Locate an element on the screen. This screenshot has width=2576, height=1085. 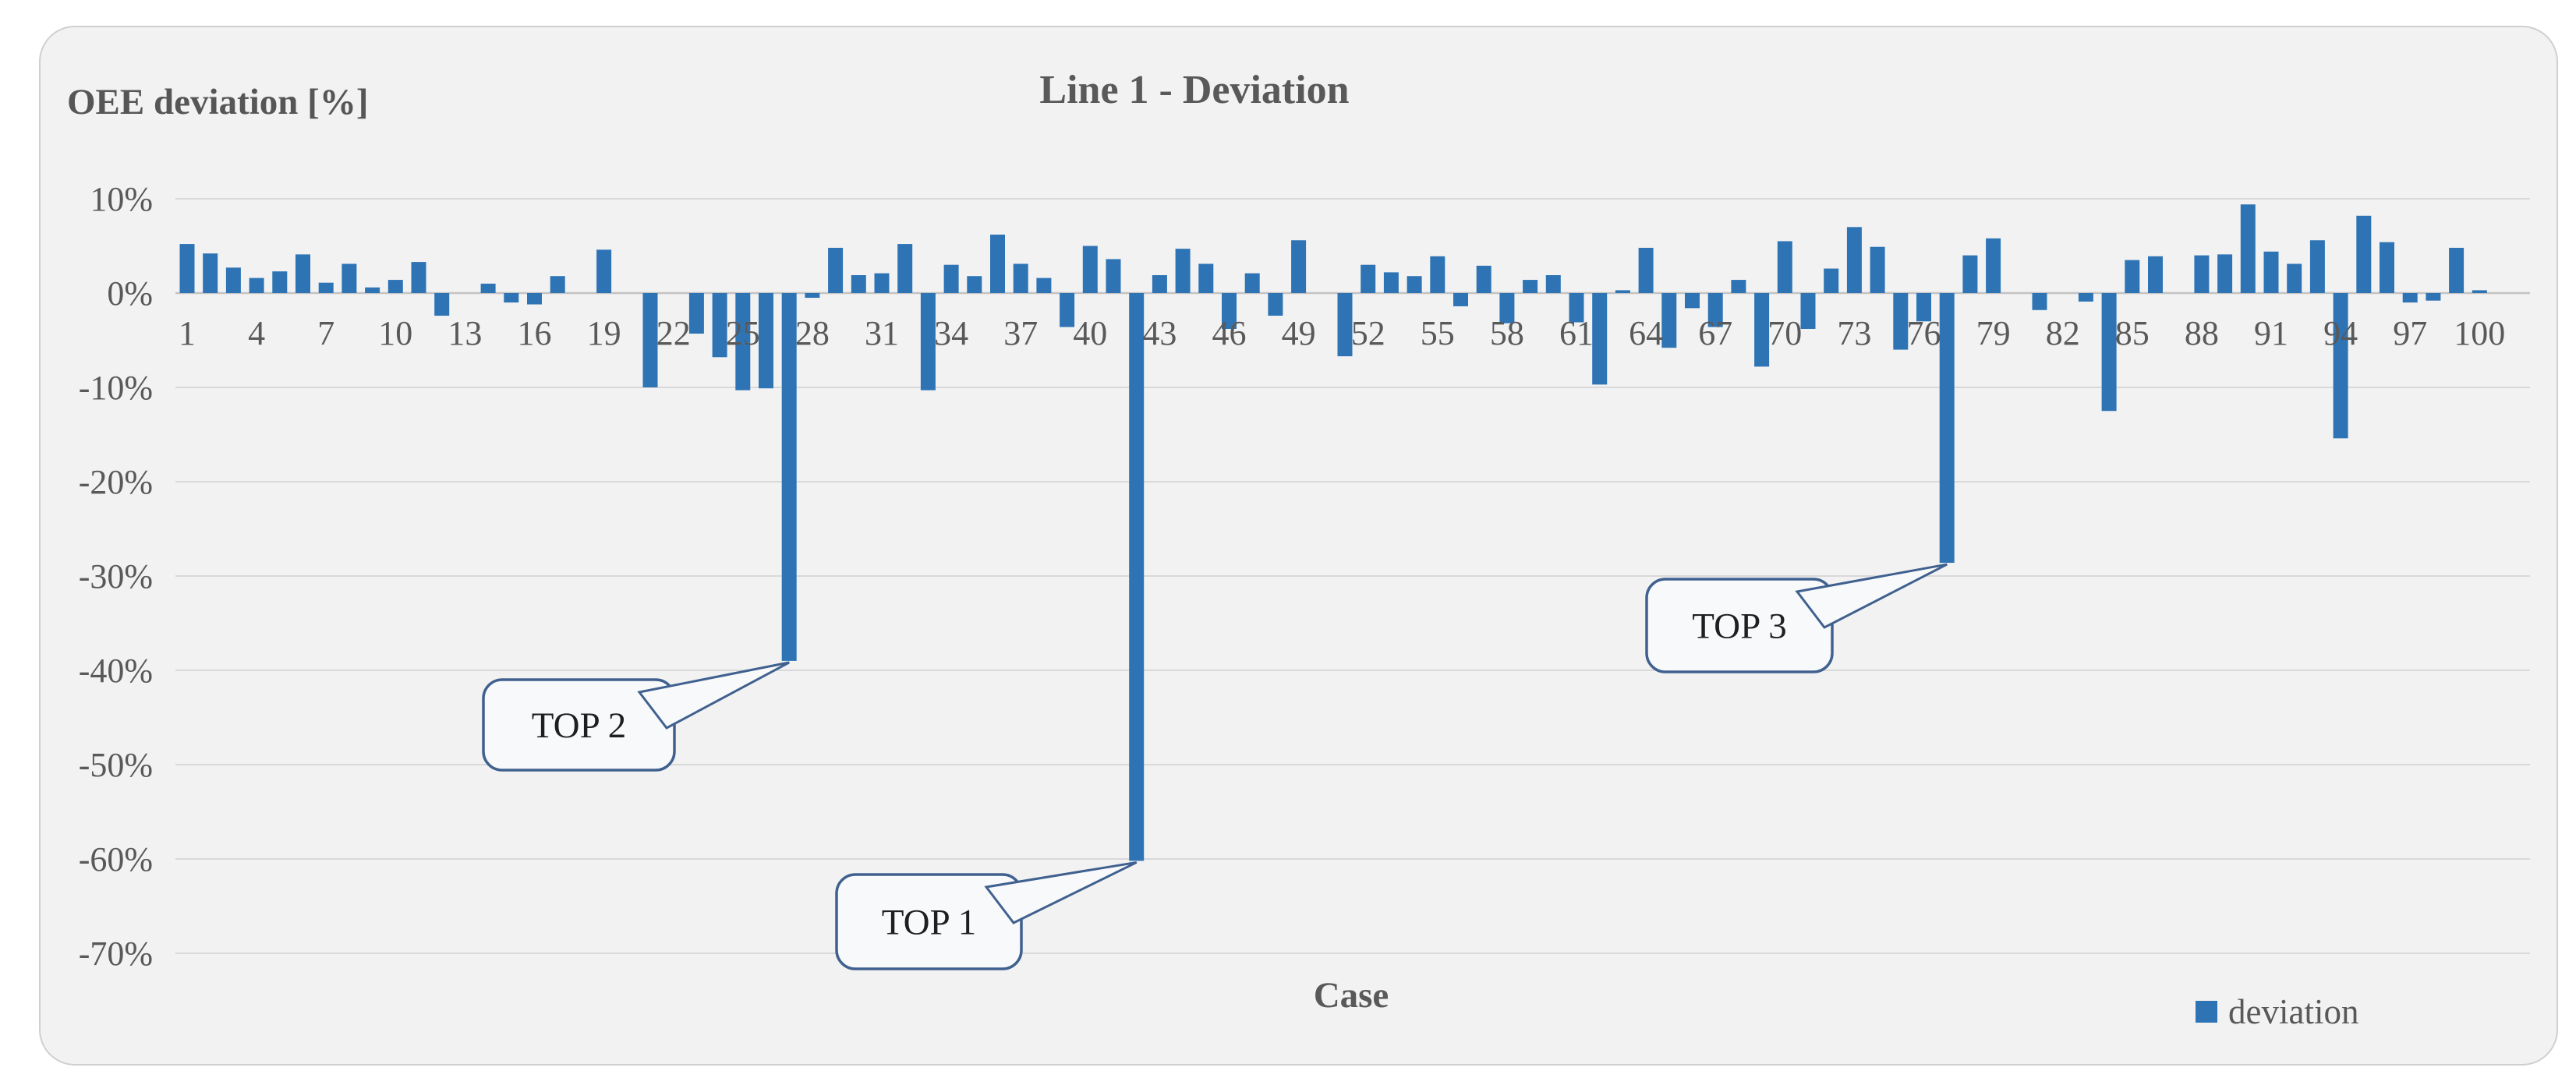
x-tick-label: 22 is located at coordinates (673, 333).